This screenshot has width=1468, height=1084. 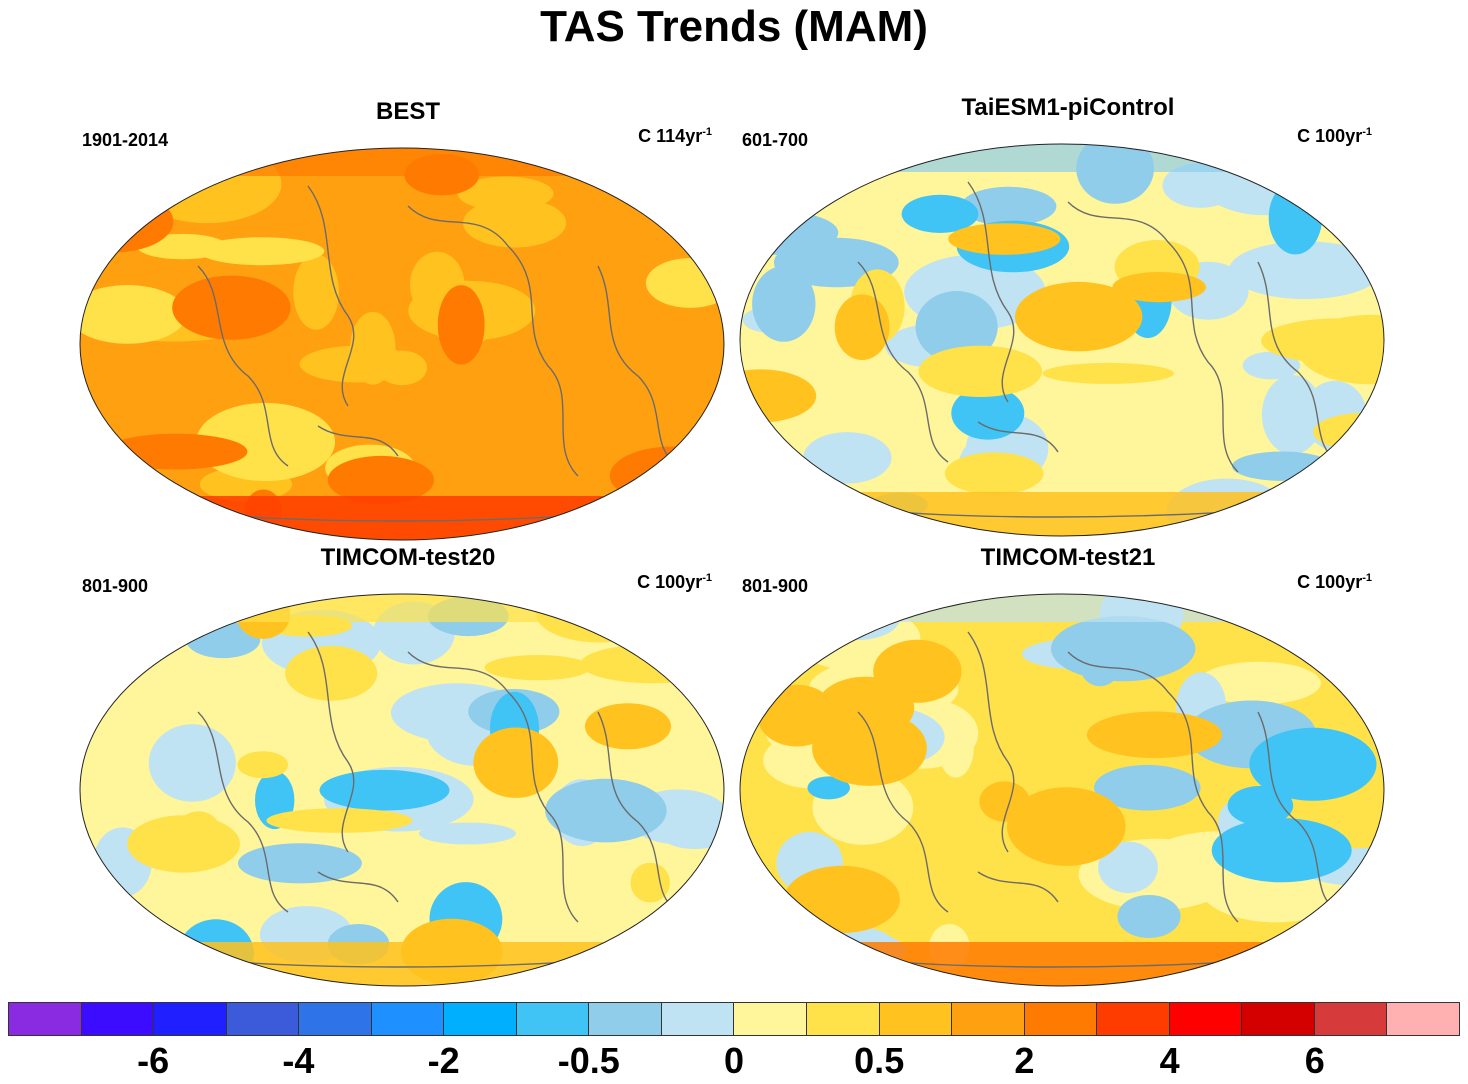 I want to click on colorbar-tick-label: -6, so click(x=153, y=1060).